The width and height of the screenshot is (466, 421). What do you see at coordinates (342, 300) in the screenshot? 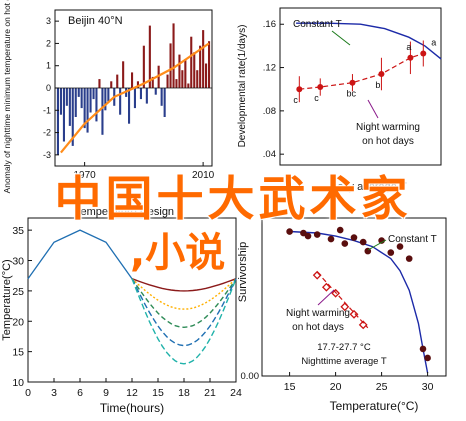
I see `survival-night-fit` at bounding box center [342, 300].